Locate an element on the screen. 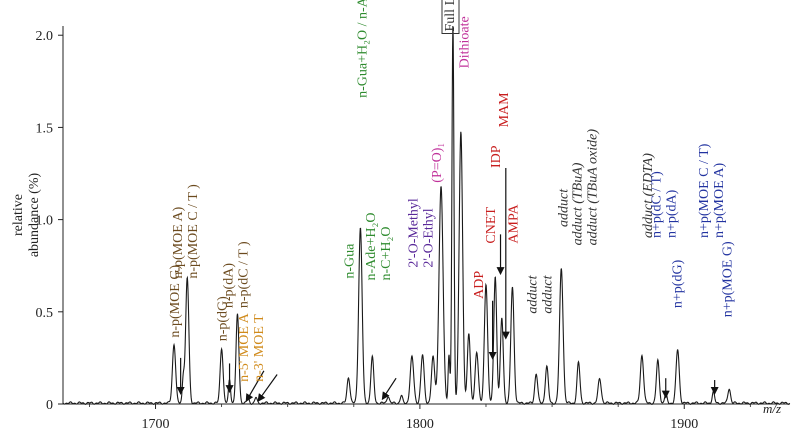  peak-annotation-line: n-p(dC / T ) is located at coordinates (243, 274).